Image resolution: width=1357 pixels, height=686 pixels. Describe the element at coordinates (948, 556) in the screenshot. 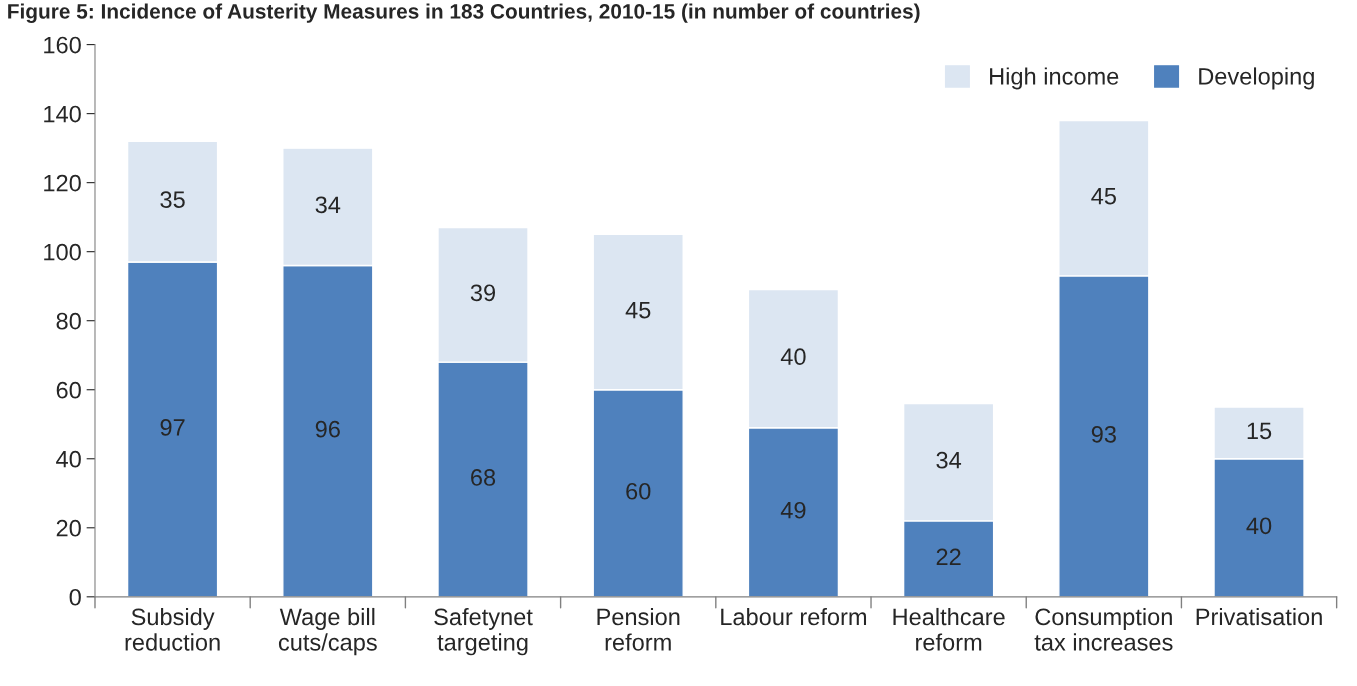

I see `data-label: 22` at that location.